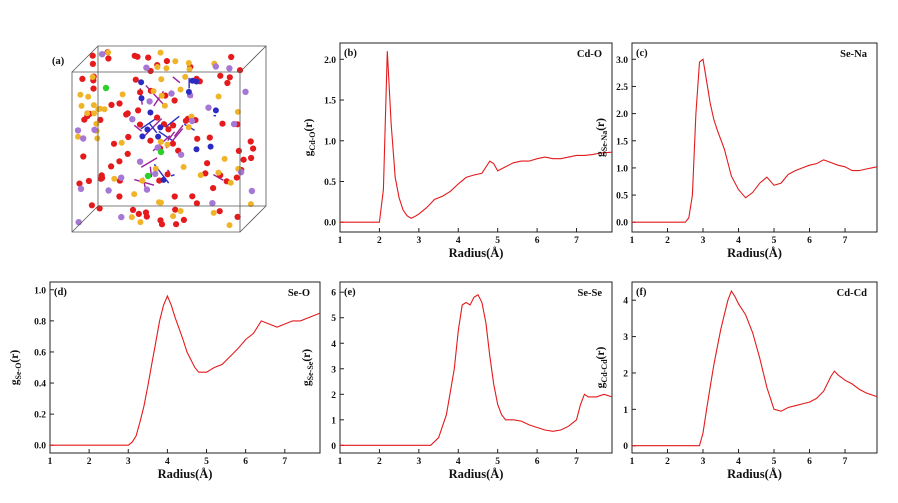 Image resolution: width=898 pixels, height=503 pixels. Describe the element at coordinates (40, 385) in the screenshot. I see `y-tick-label: 0.4` at that location.